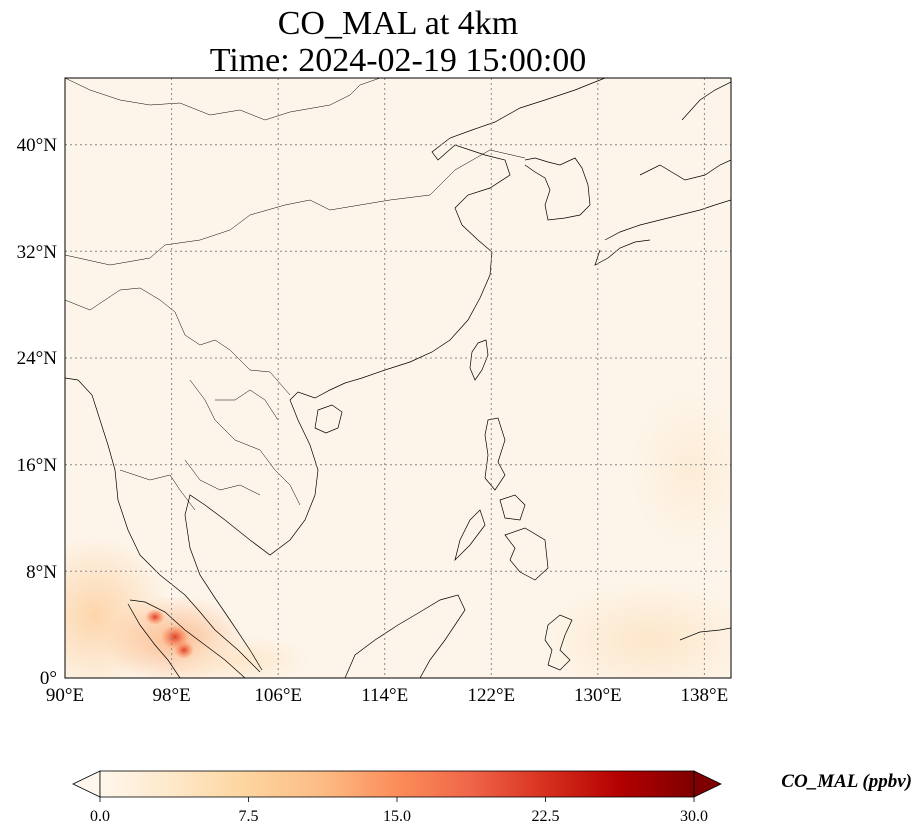  I want to click on colorbar-tick-label: 15.0, so click(397, 816).